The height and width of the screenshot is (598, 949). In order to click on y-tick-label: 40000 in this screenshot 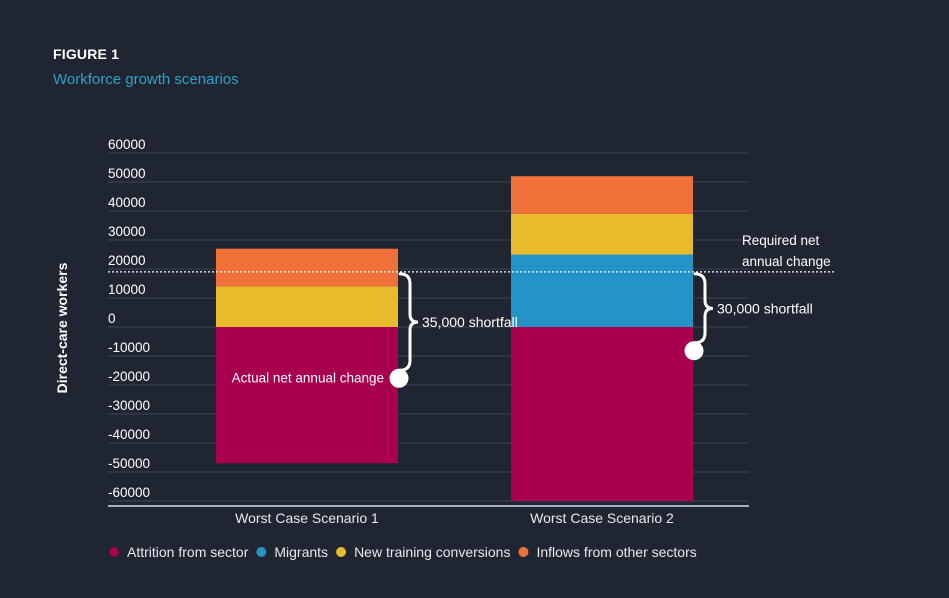, I will do `click(127, 202)`.